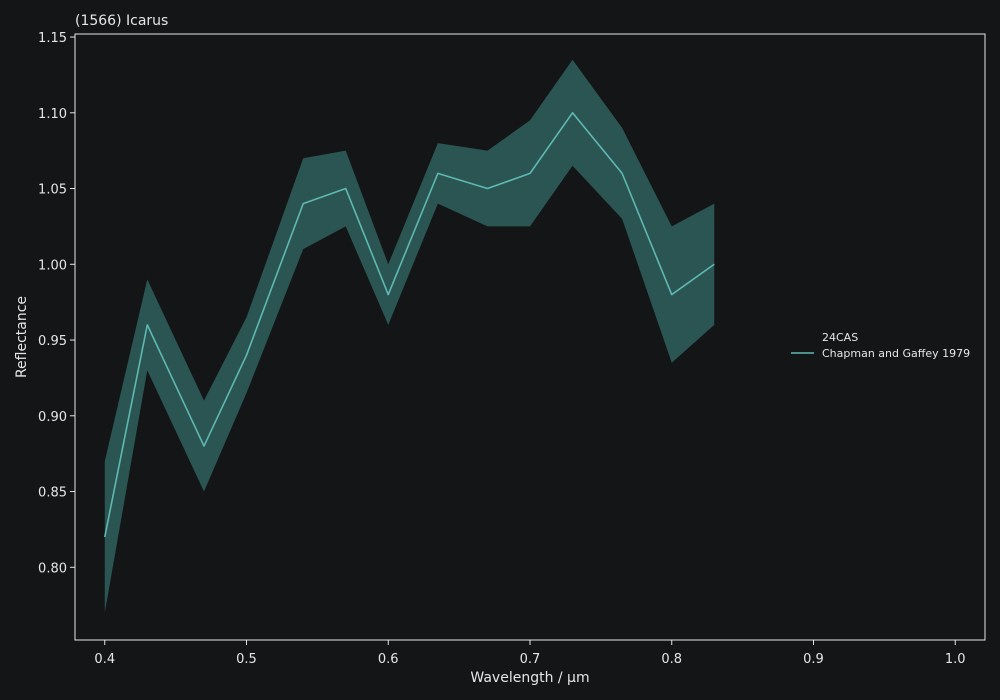  Describe the element at coordinates (530, 659) in the screenshot. I see `x-tick-label: 0.7` at that location.